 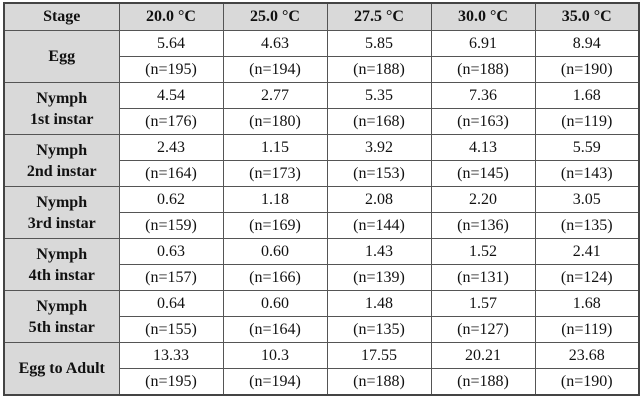 I want to click on value-cell: 10.3, so click(x=275, y=355).